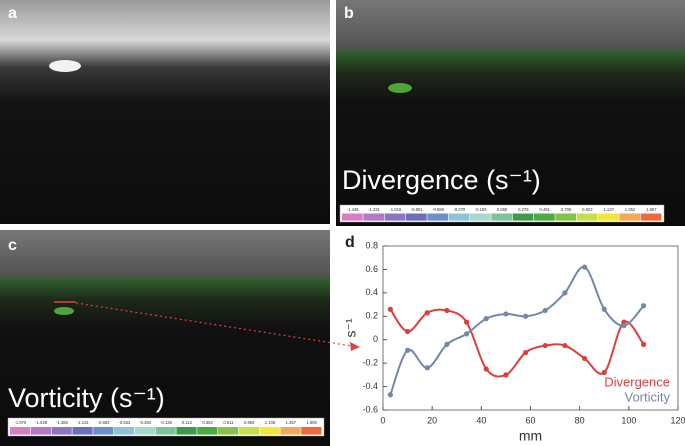 This screenshot has height=446, width=685. I want to click on legend-entry: Divergence, so click(637, 381).